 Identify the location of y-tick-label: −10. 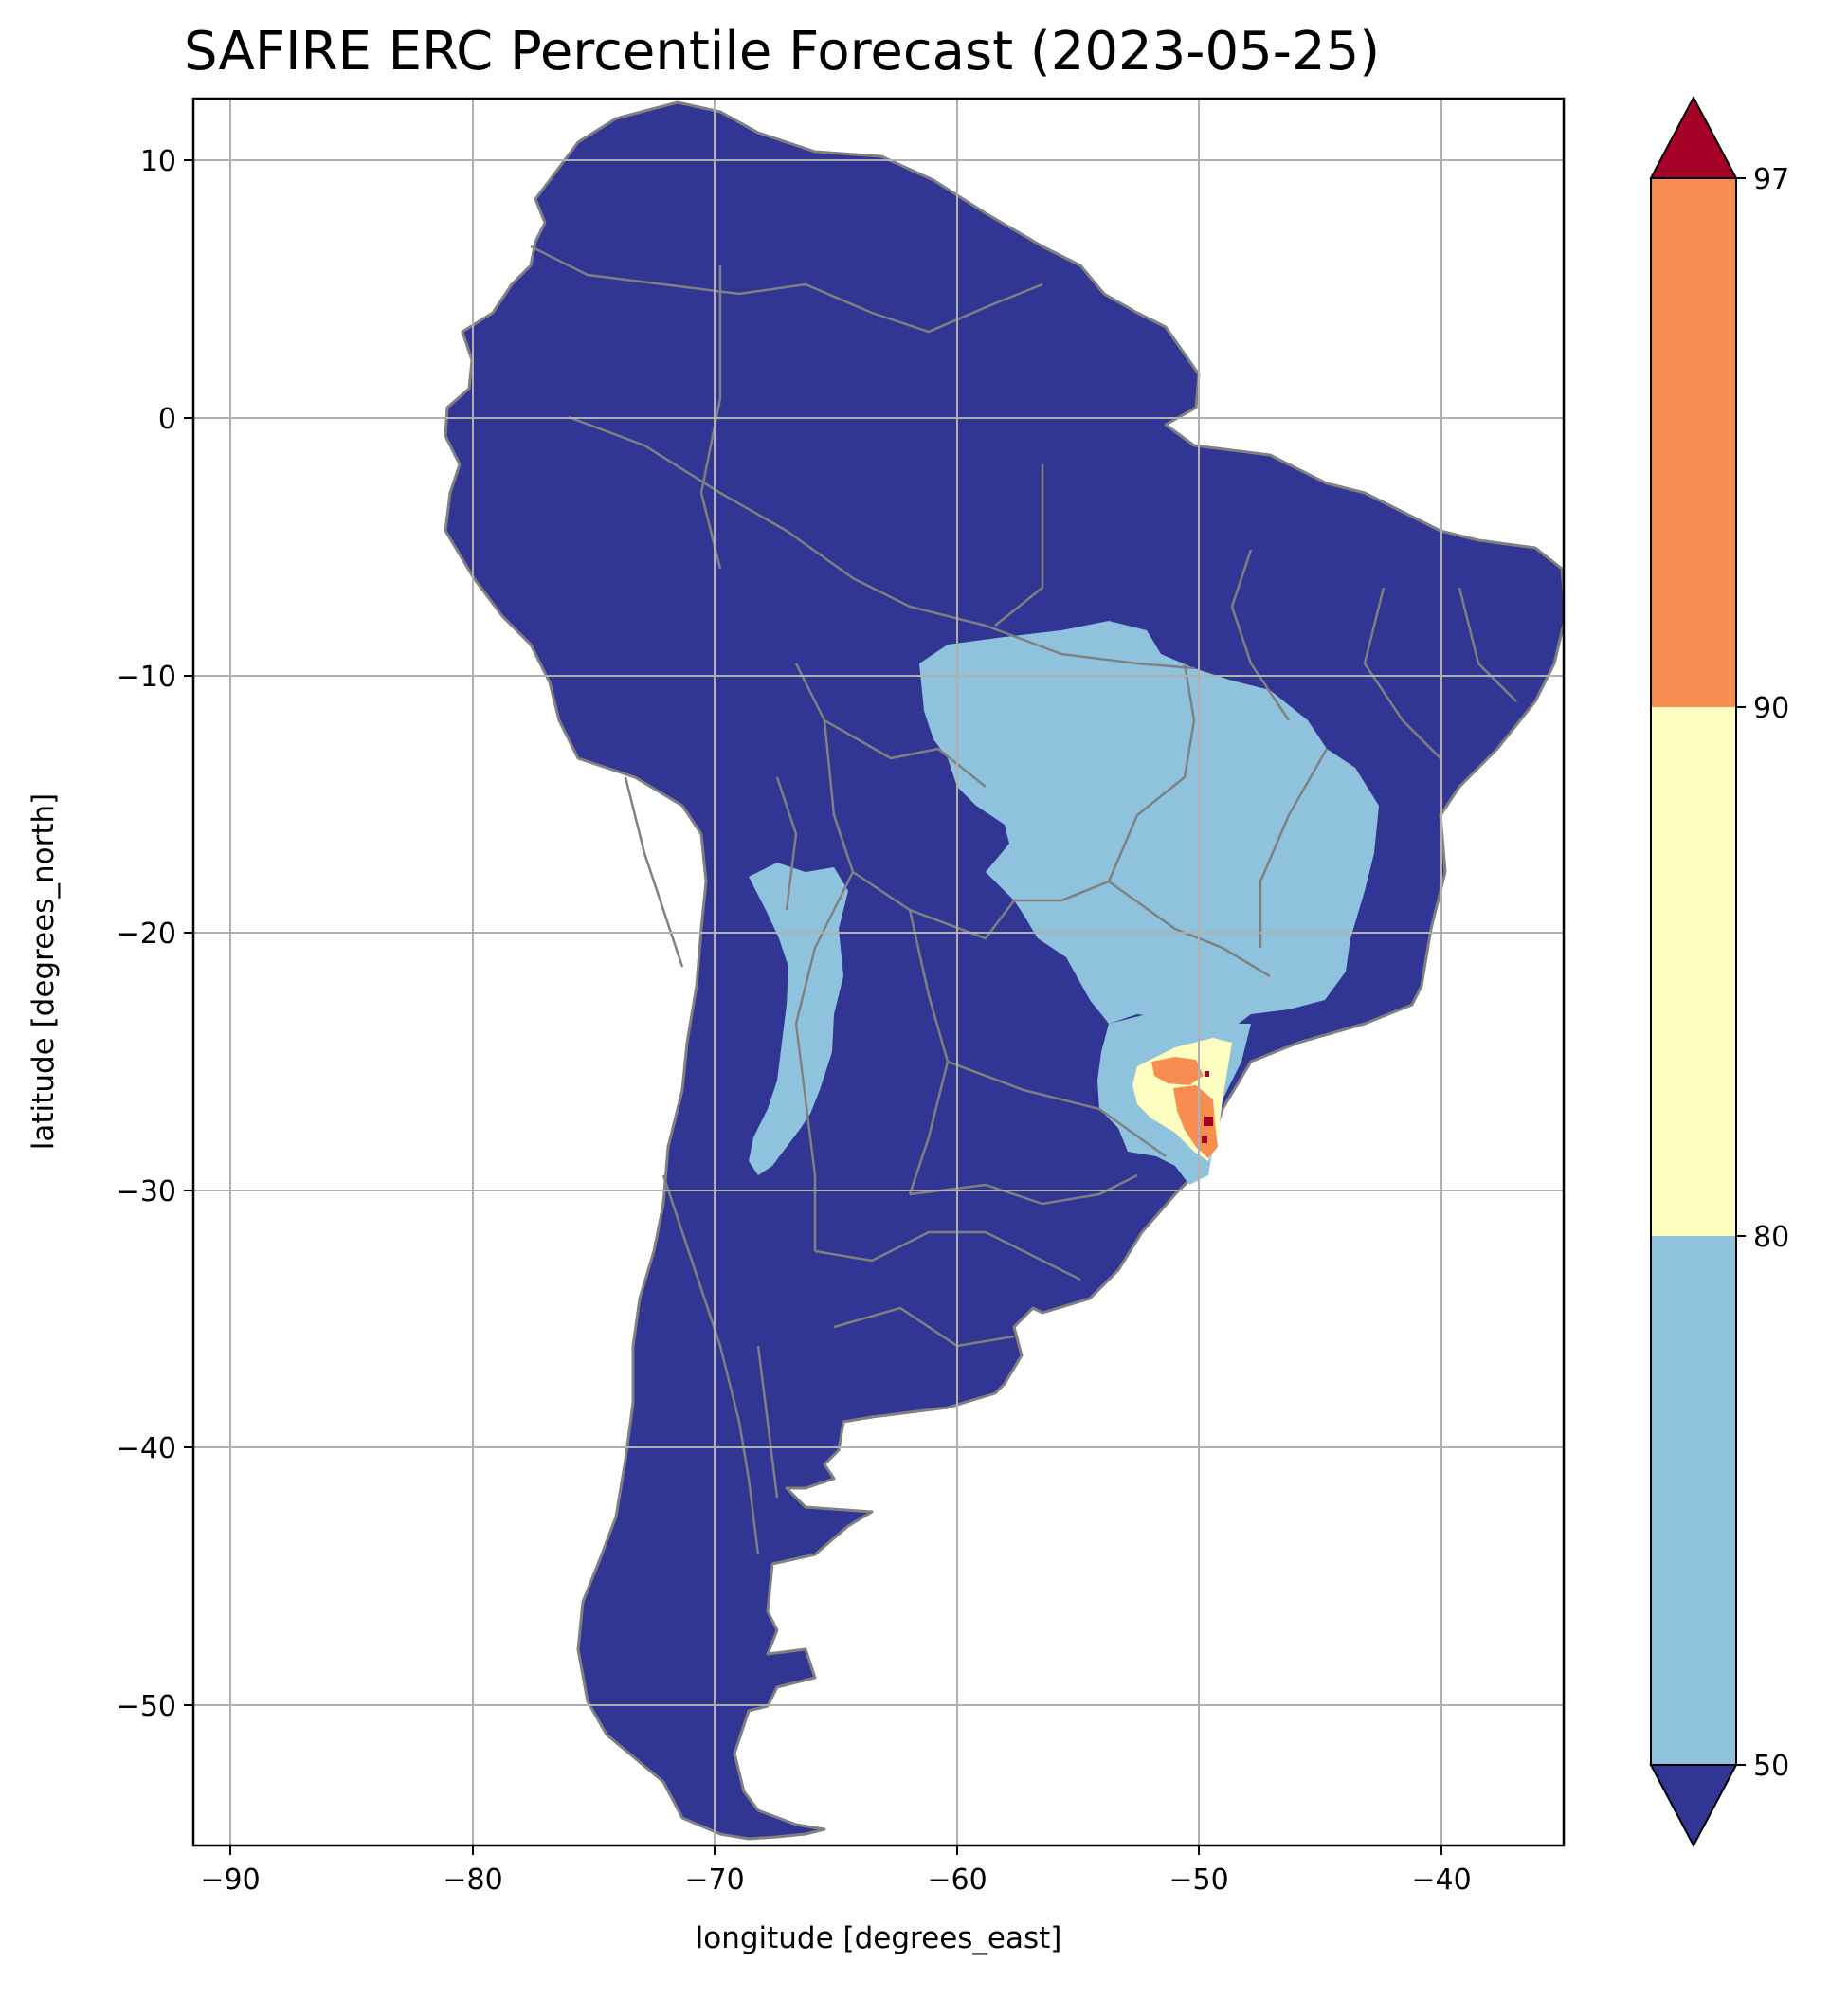
(147, 678).